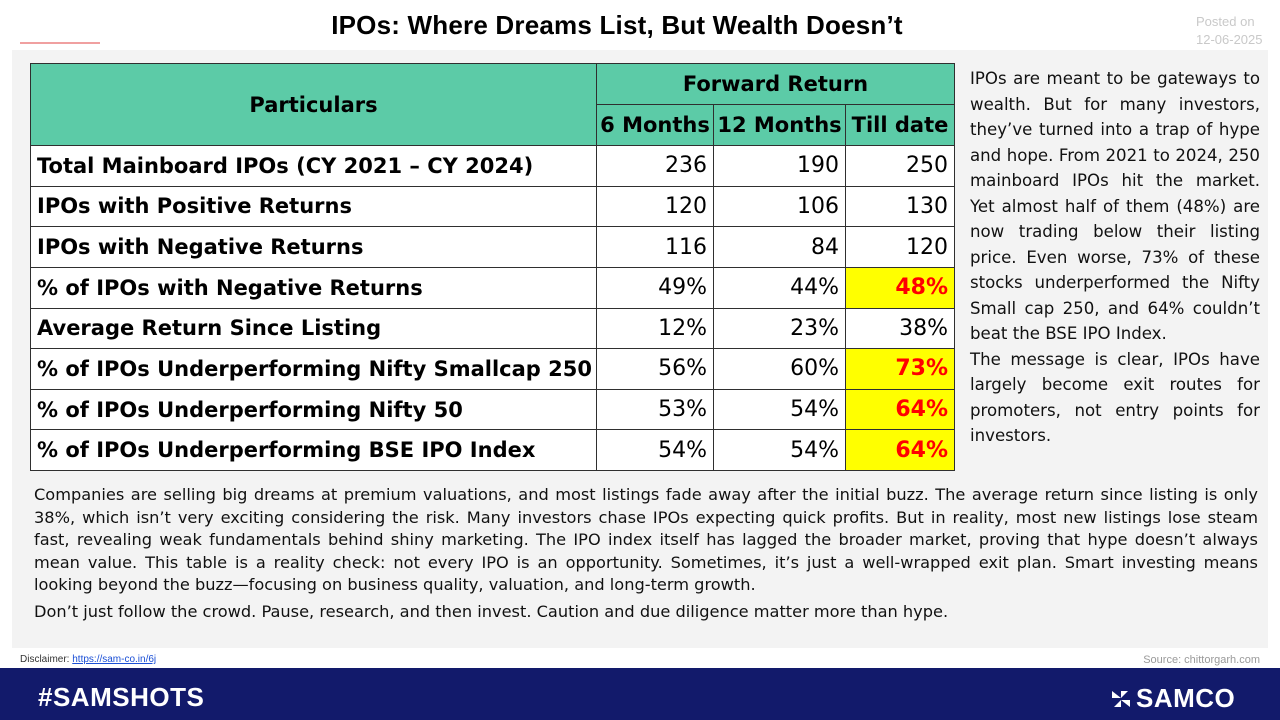  What do you see at coordinates (900, 369) in the screenshot?
I see `cell-till-date-highlighted: 73%` at bounding box center [900, 369].